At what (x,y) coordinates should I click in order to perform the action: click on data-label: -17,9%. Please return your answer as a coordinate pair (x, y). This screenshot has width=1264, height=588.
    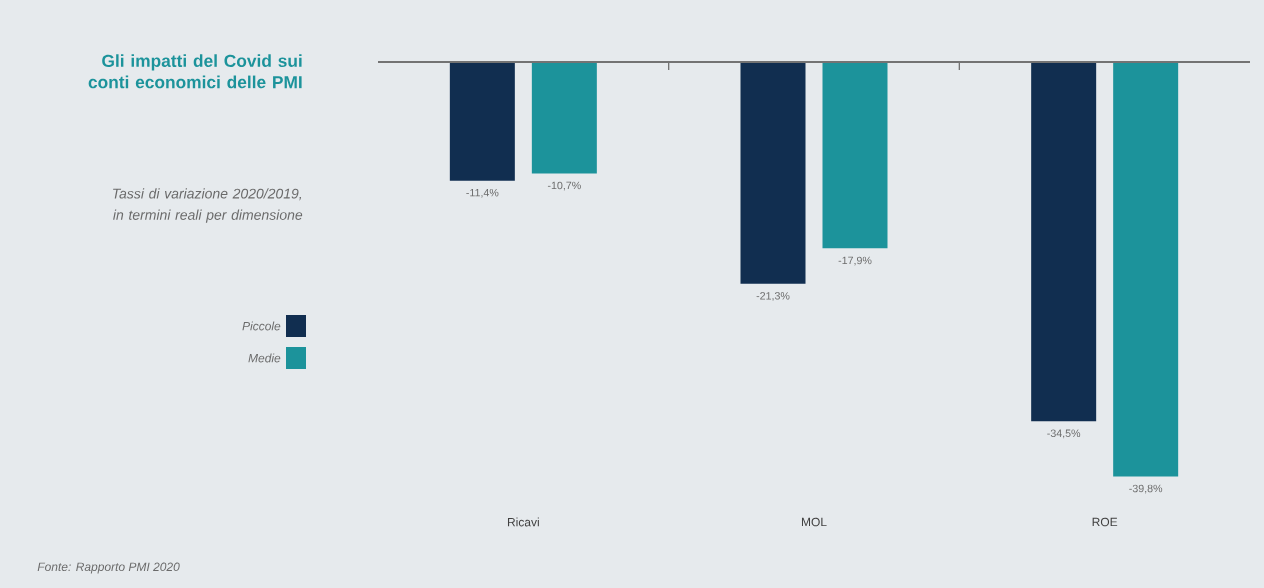
    Looking at the image, I should click on (855, 261).